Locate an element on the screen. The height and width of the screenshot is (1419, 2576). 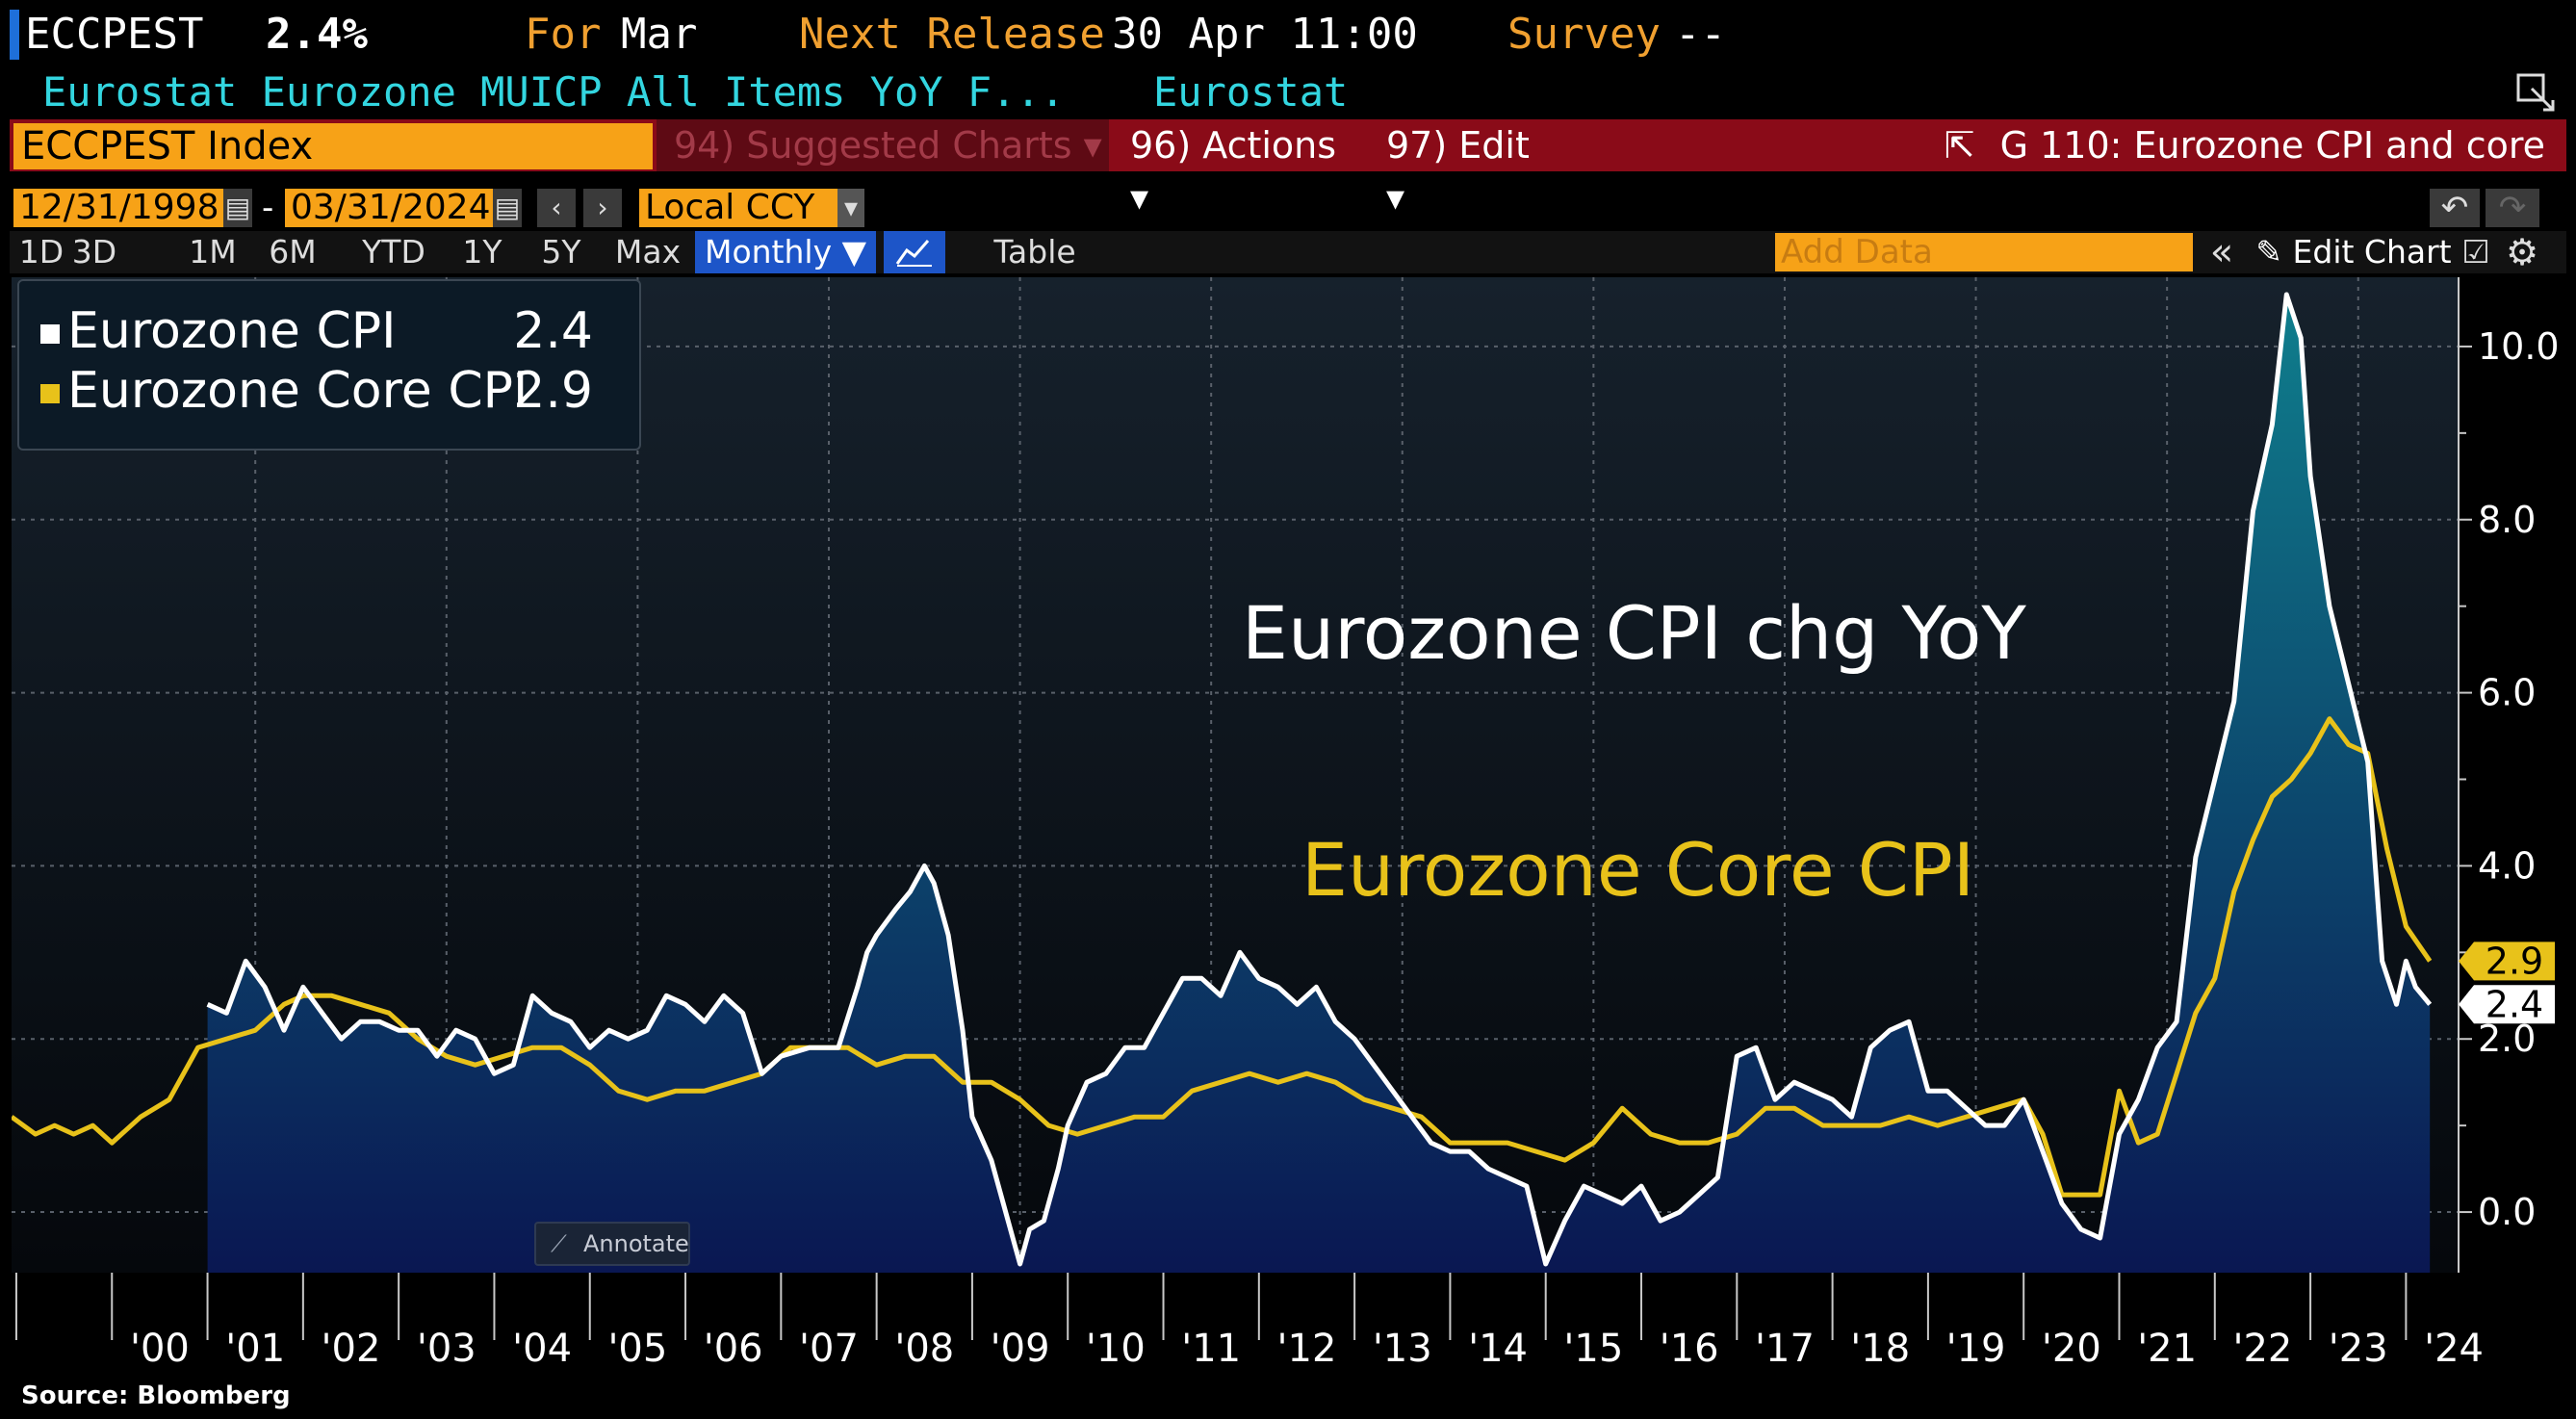
data-source-name: Eurostat is located at coordinates (1251, 92).